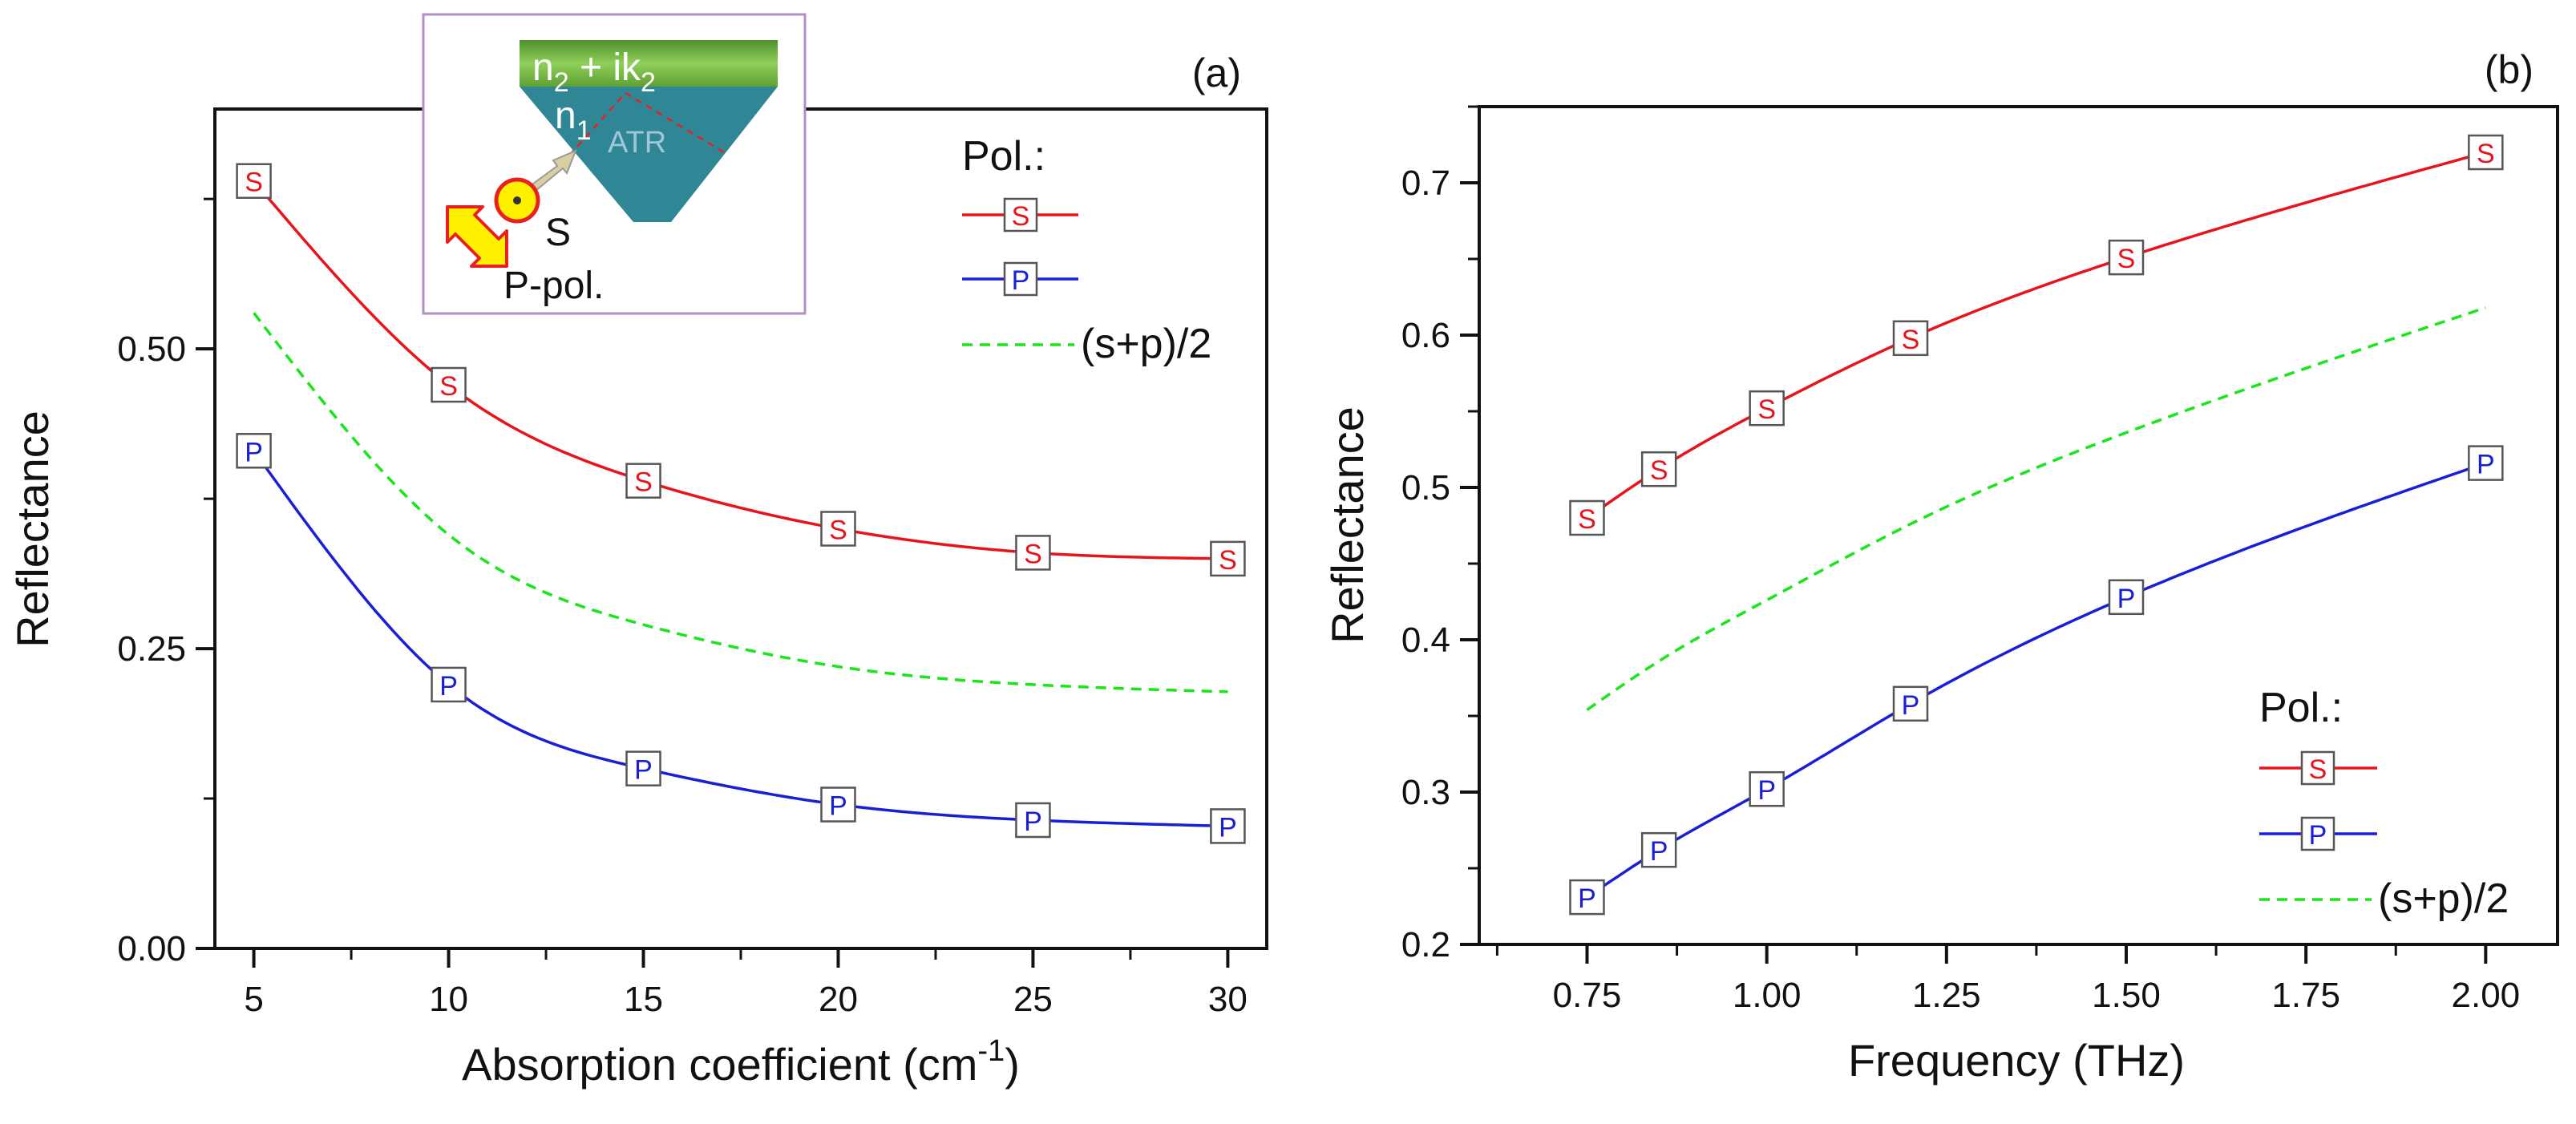 This screenshot has width=2576, height=1124. Describe the element at coordinates (2016, 1060) in the screenshot. I see `panel-b-xlabel: Frequency (THz)` at that location.